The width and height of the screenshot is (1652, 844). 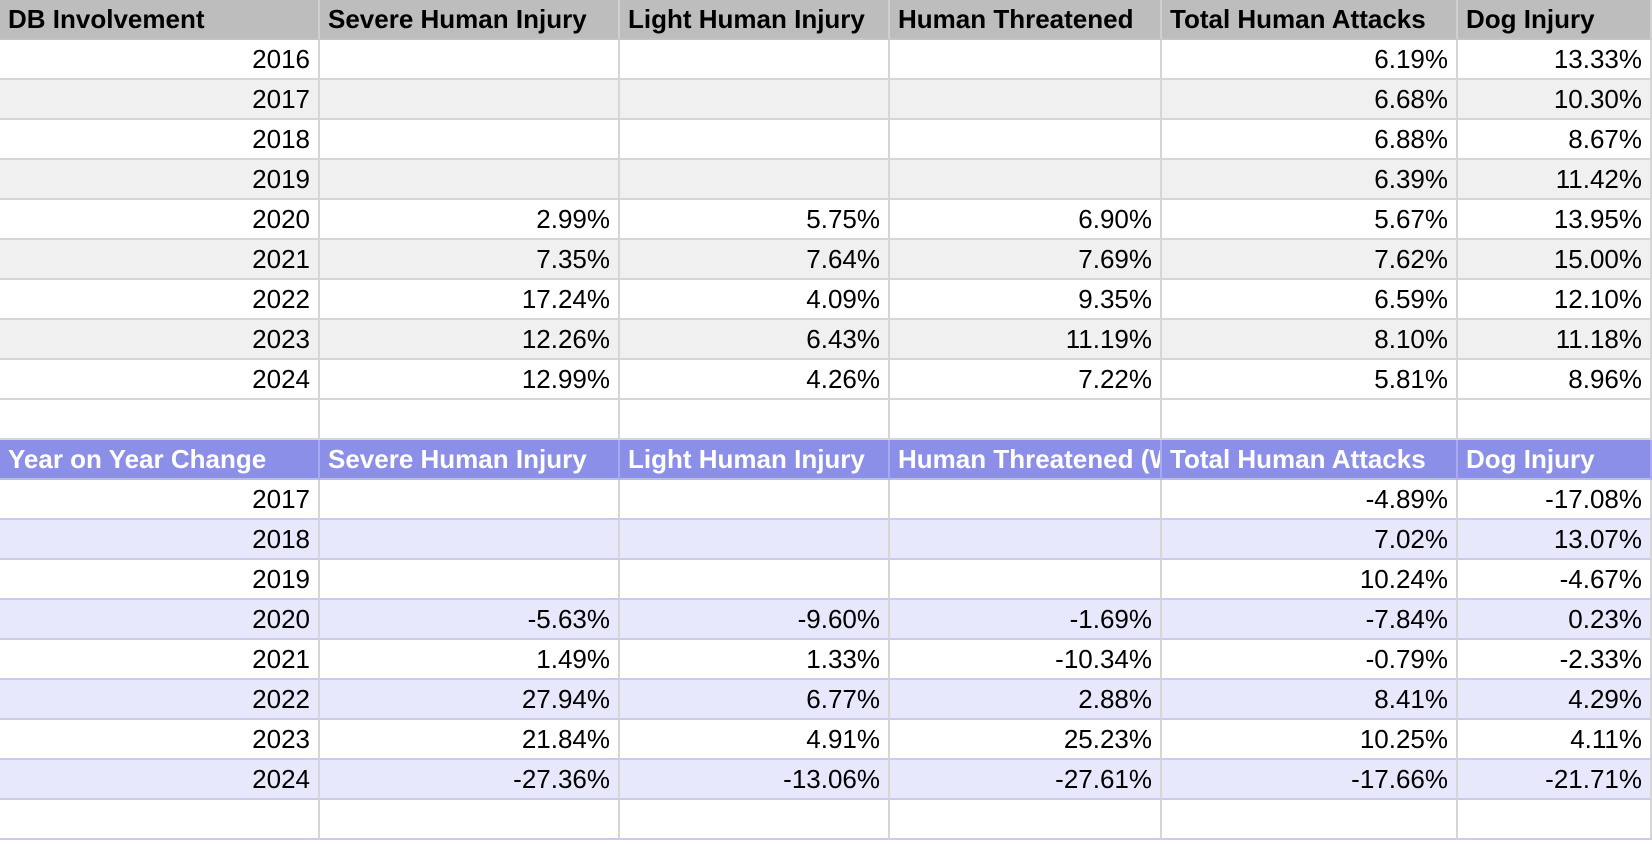 I want to click on data-cell: 4.26%, so click(x=755, y=380).